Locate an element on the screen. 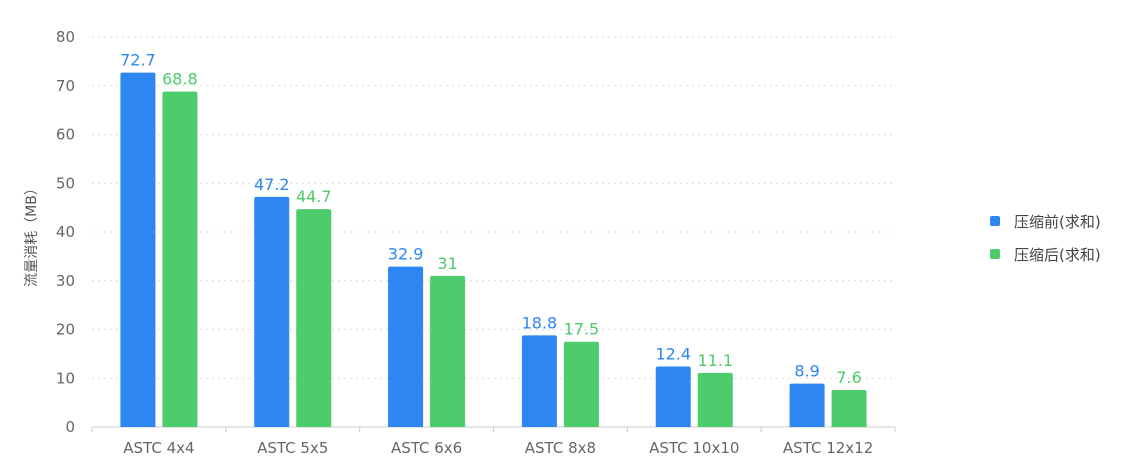 Image resolution: width=1133 pixels, height=473 pixels. y-tick-label: 50 is located at coordinates (65, 183).